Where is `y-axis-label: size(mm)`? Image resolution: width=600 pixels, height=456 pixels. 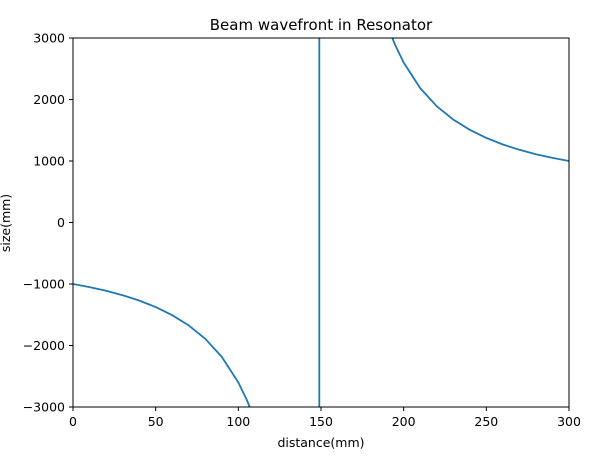 y-axis-label: size(mm) is located at coordinates (6, 223).